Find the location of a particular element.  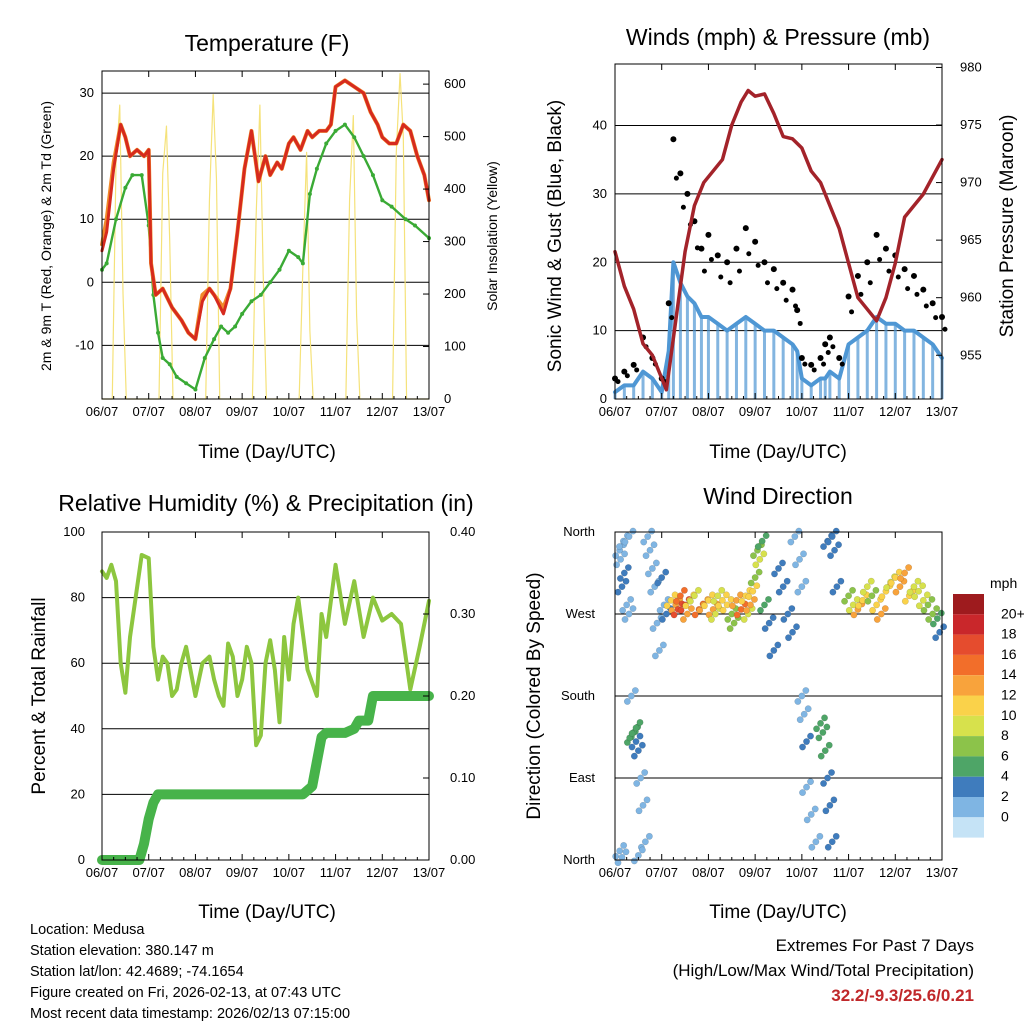

legend-label: 20+ is located at coordinates (1012, 613).